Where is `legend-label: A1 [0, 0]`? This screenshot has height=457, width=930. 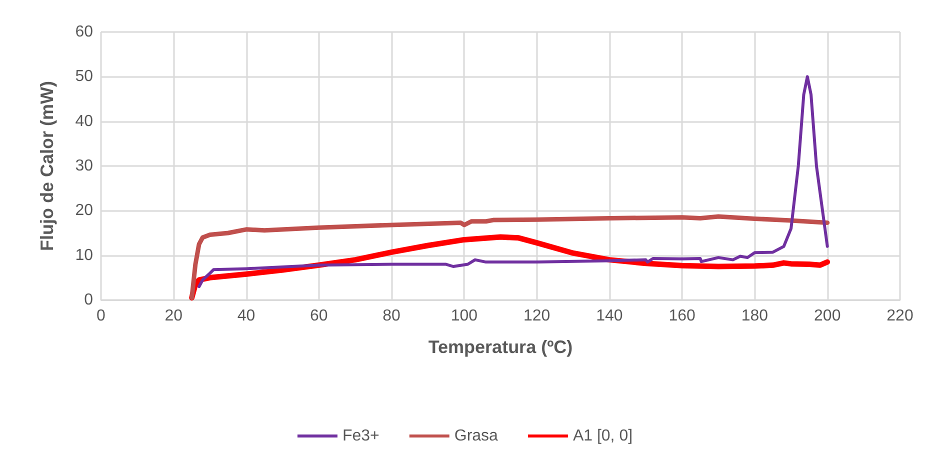
legend-label: A1 [0, 0] is located at coordinates (602, 436).